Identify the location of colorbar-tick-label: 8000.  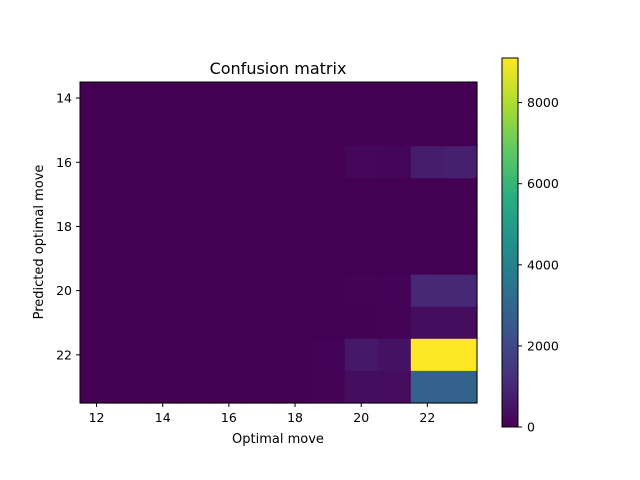
(543, 102).